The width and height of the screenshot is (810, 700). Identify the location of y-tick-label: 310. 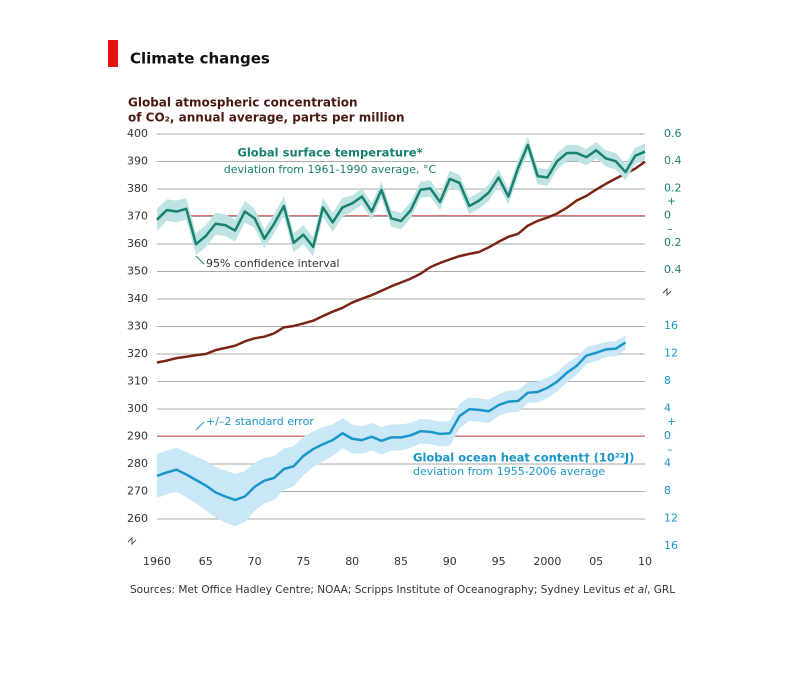
(137, 381).